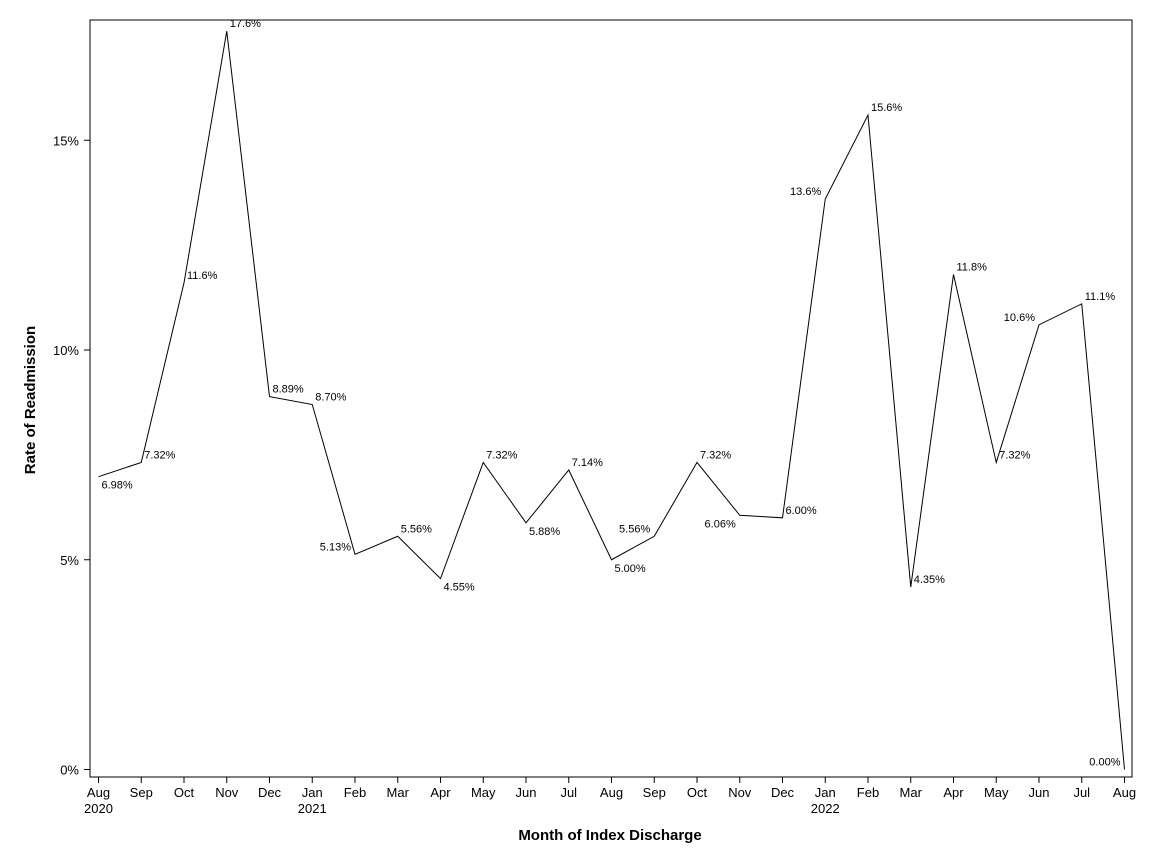 This screenshot has width=1152, height=864. I want to click on y-tick-label: 15%, so click(66, 140).